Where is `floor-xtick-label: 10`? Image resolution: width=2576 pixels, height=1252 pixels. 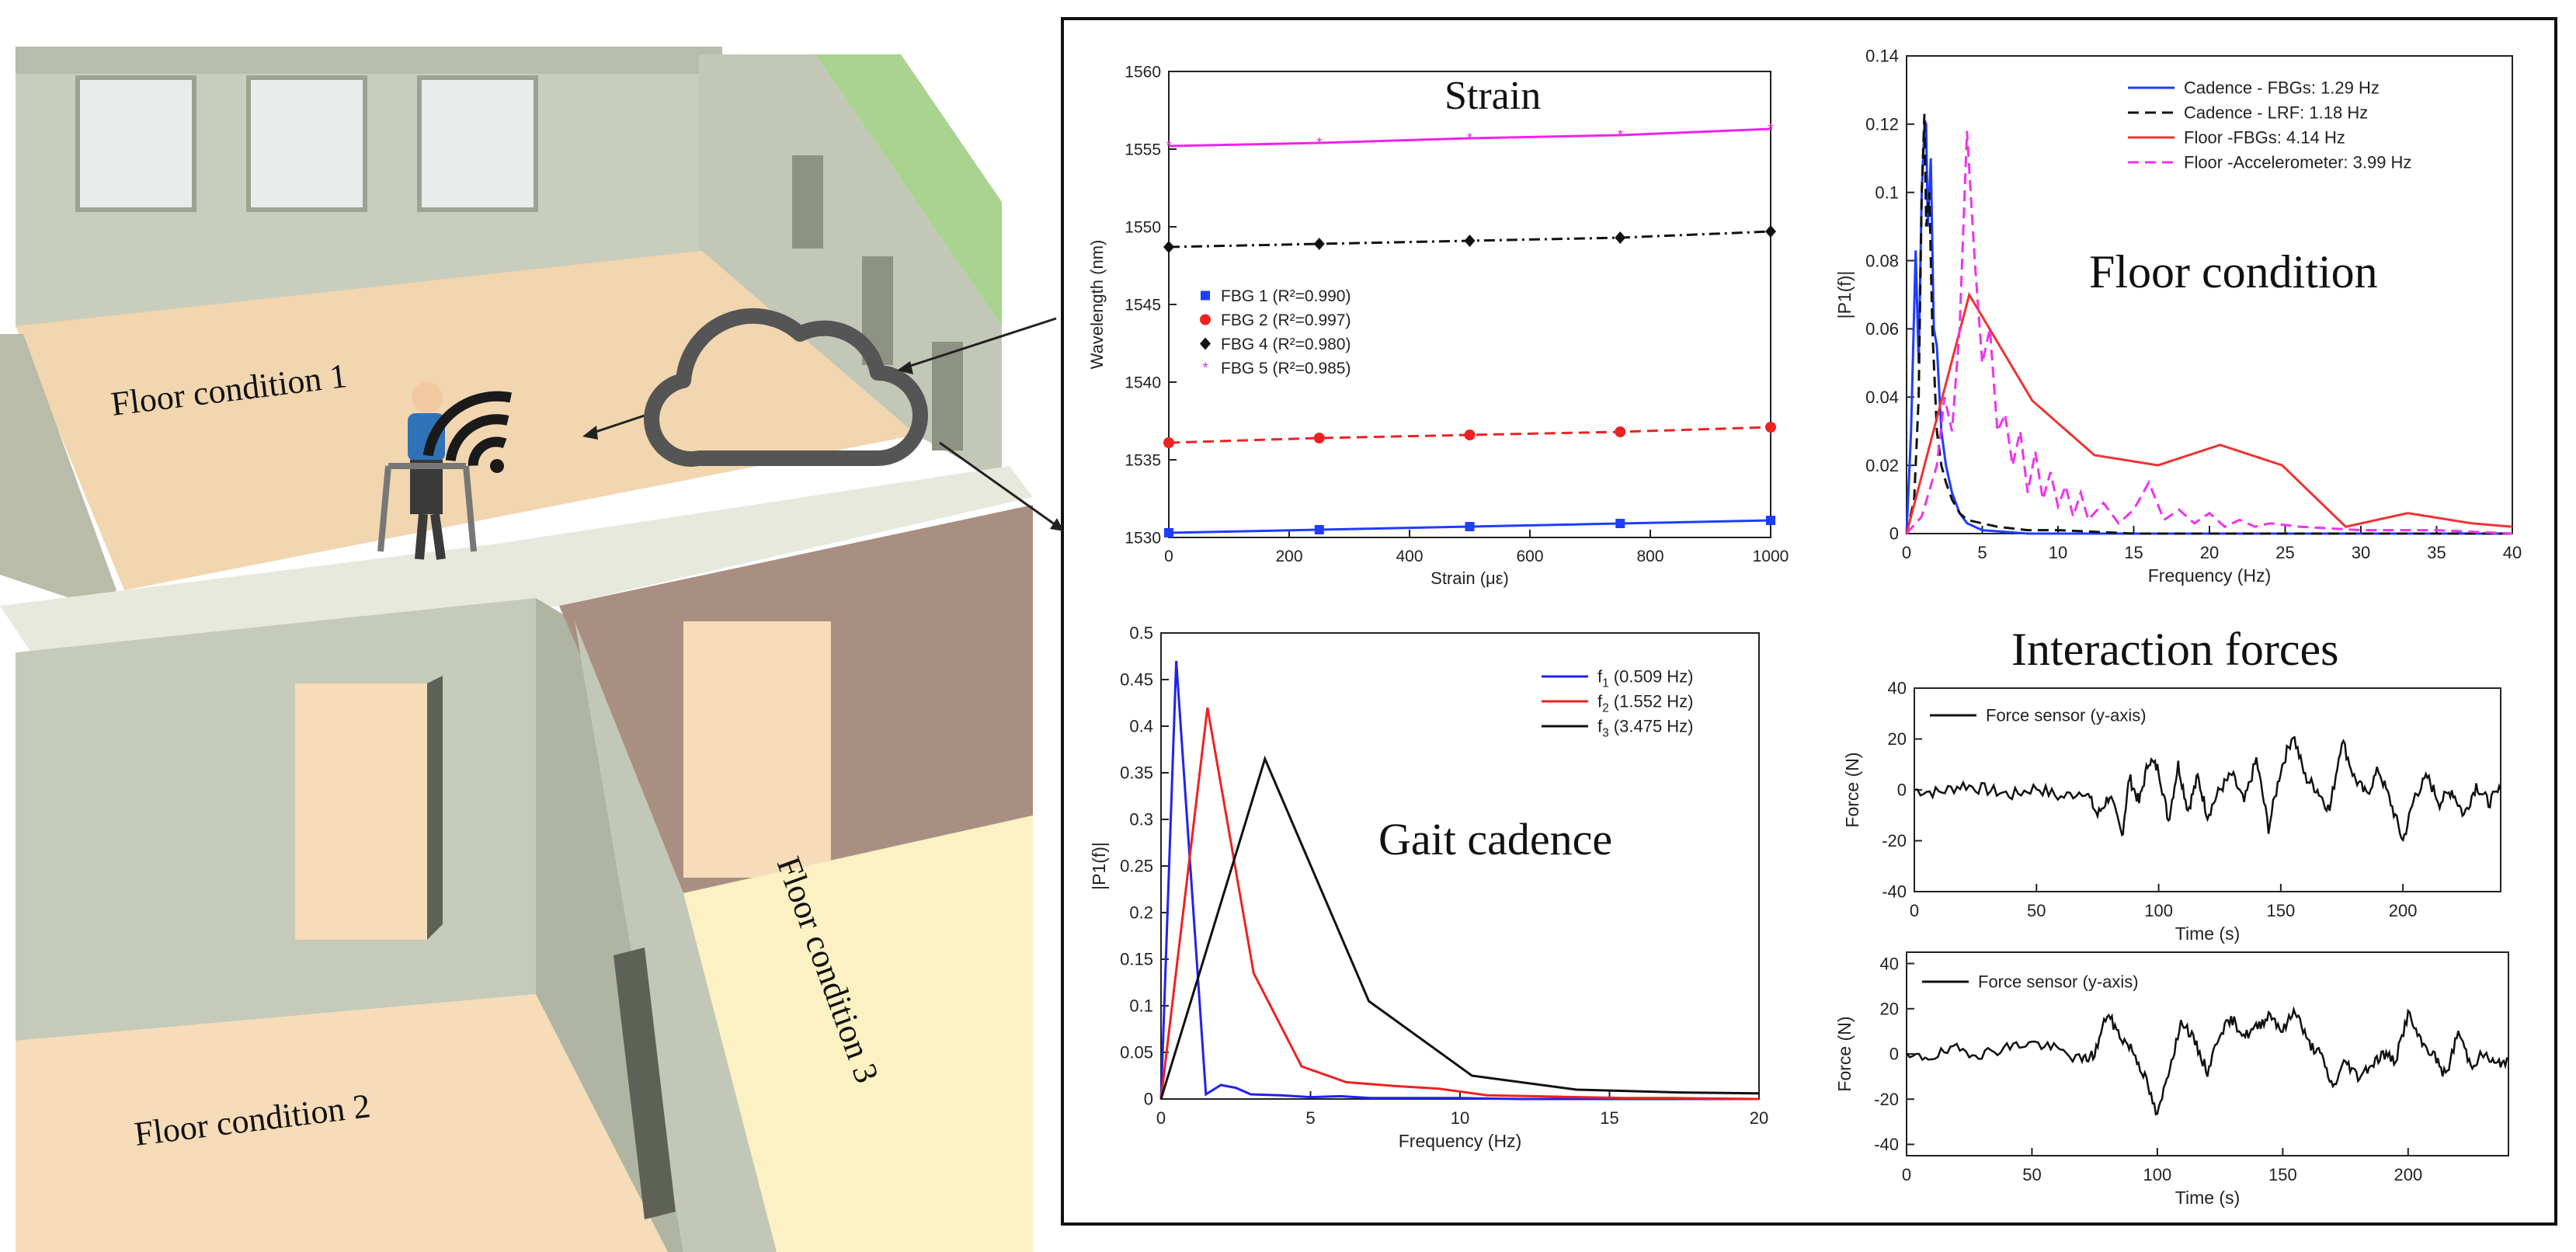 floor-xtick-label: 10 is located at coordinates (2058, 552).